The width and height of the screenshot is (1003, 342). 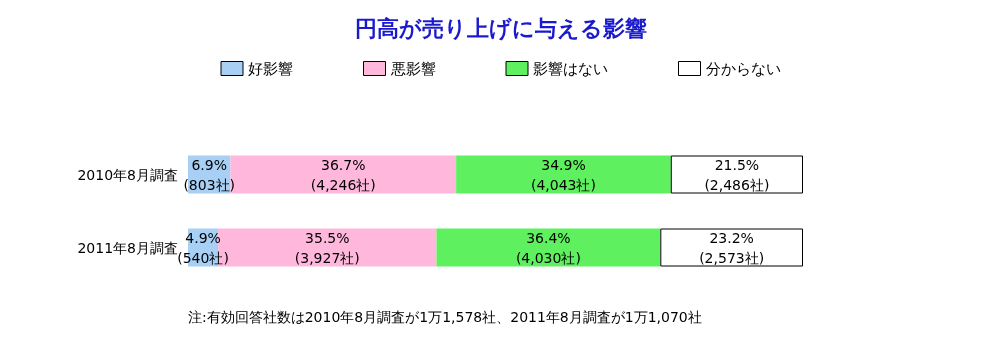 I want to click on legend-label: 影響はない, so click(x=570, y=68).